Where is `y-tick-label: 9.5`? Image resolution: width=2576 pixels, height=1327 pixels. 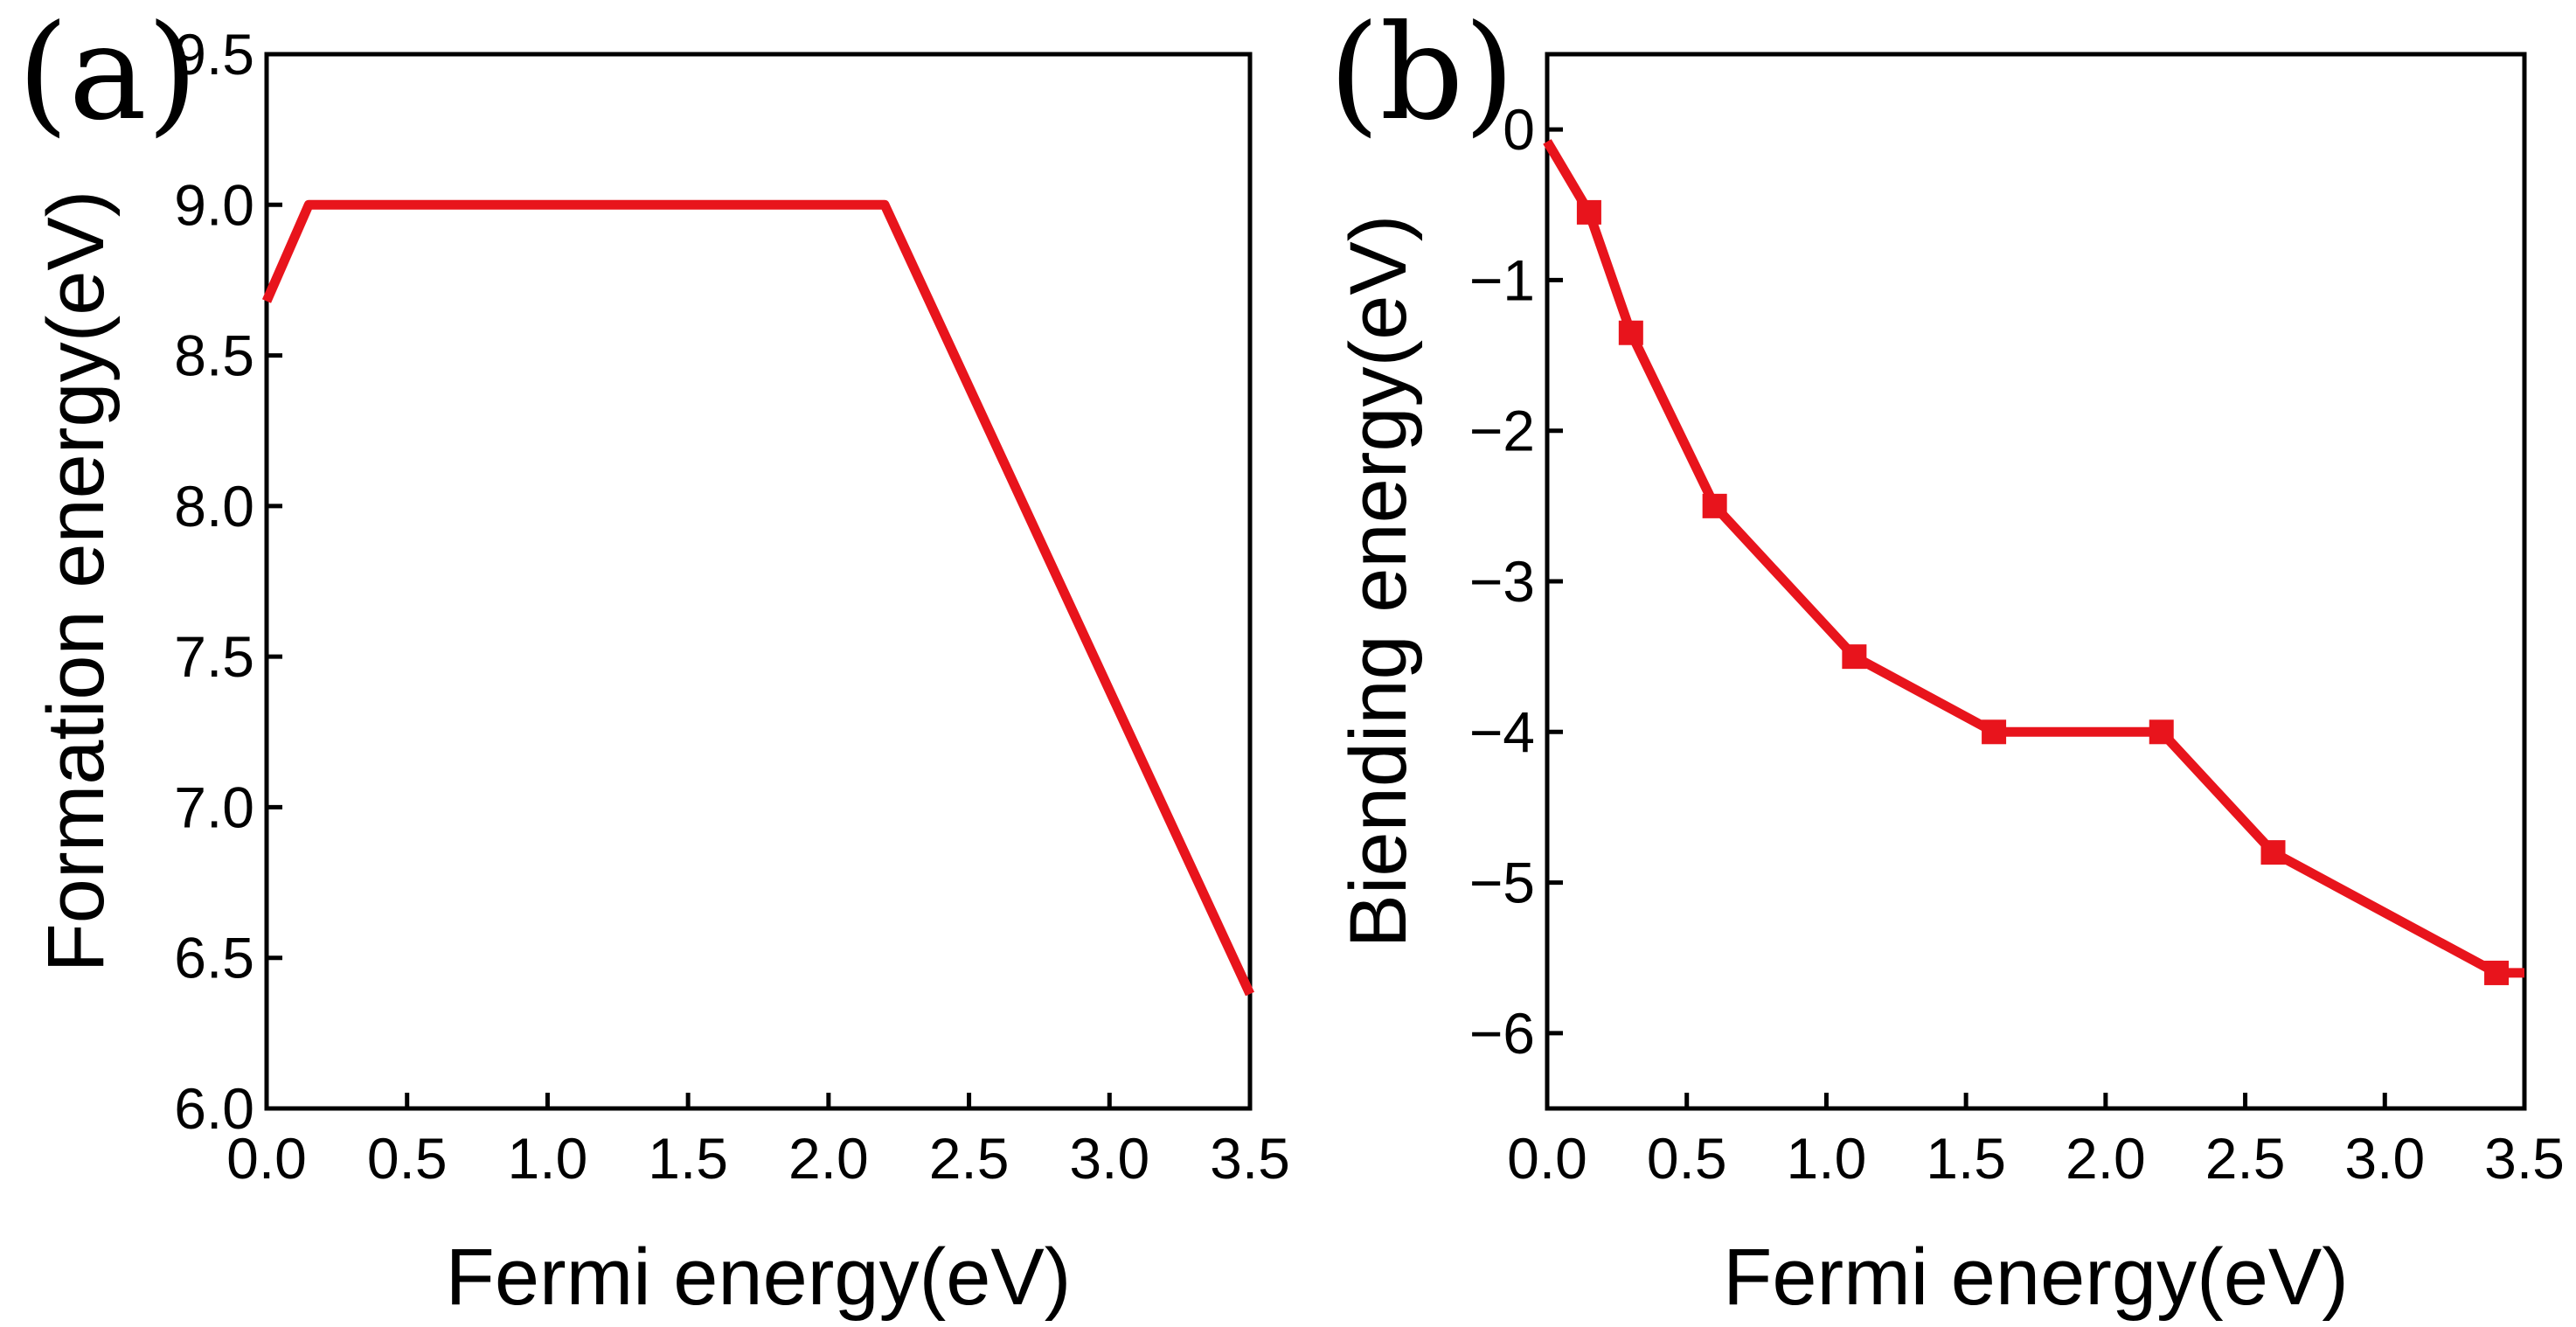
y-tick-label: 9.5 is located at coordinates (214, 54).